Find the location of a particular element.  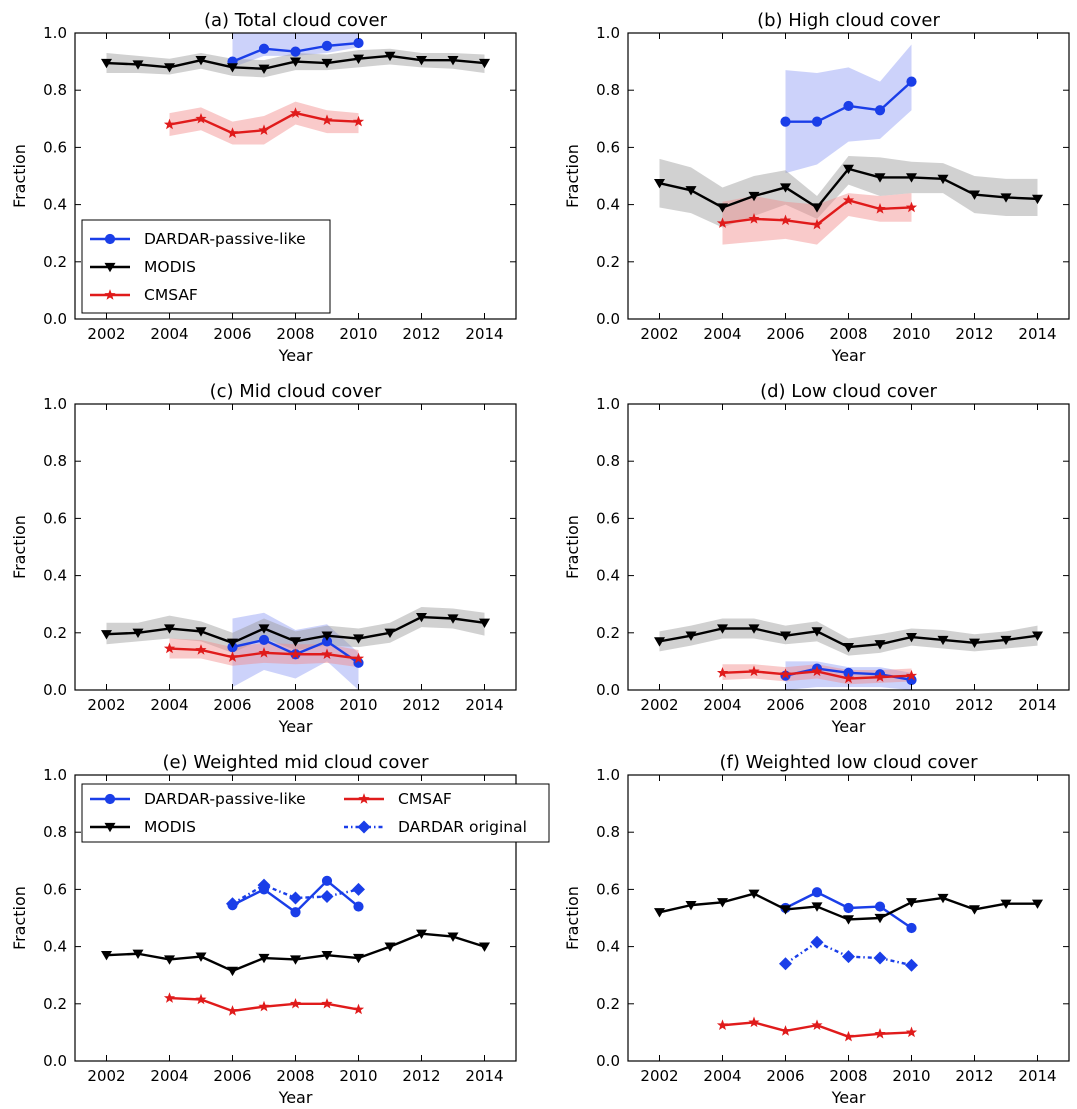

modis-uncertainty-band is located at coordinates (848, 191).